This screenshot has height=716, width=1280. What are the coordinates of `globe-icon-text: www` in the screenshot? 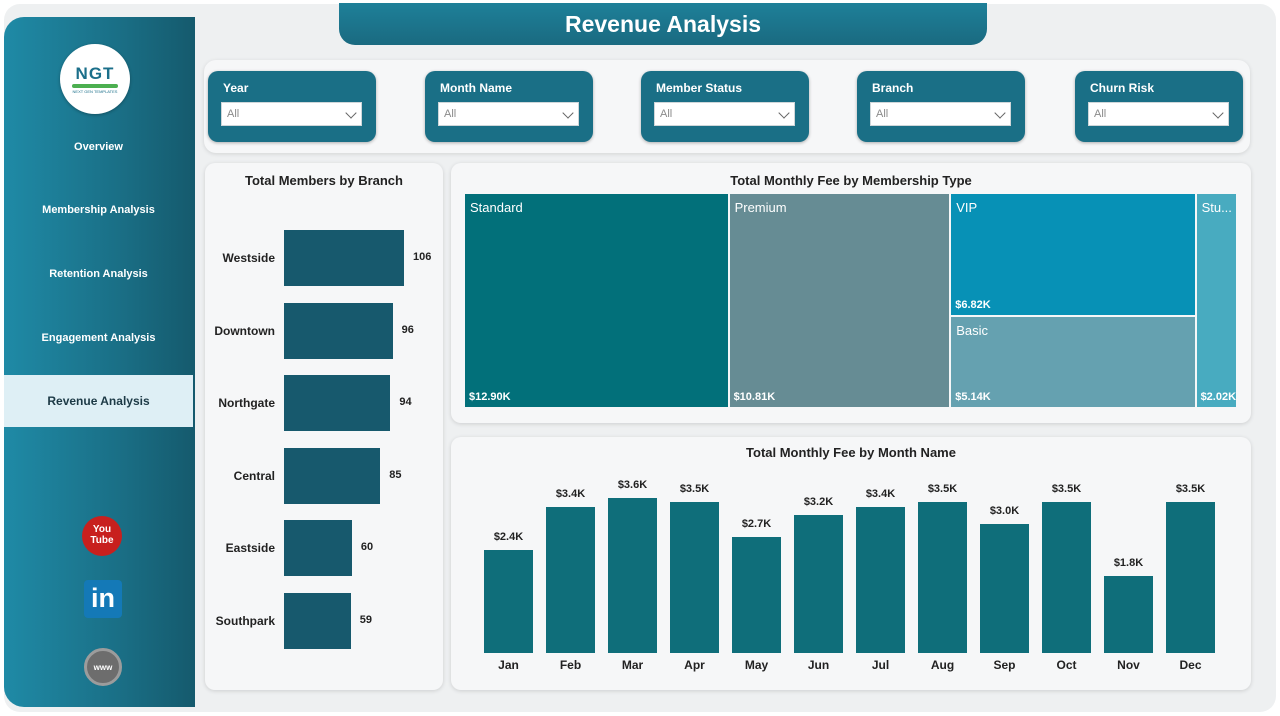 It's located at (103, 667).